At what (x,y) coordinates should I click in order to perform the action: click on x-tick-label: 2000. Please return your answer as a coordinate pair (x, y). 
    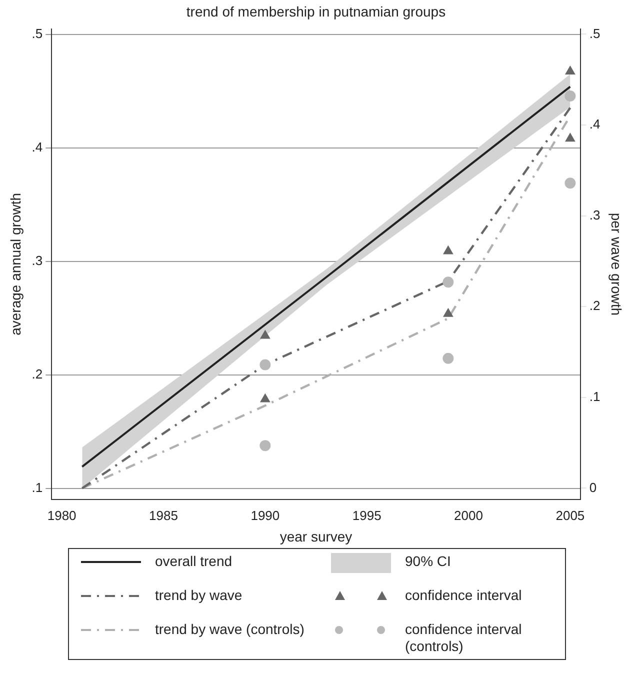
    Looking at the image, I should click on (468, 515).